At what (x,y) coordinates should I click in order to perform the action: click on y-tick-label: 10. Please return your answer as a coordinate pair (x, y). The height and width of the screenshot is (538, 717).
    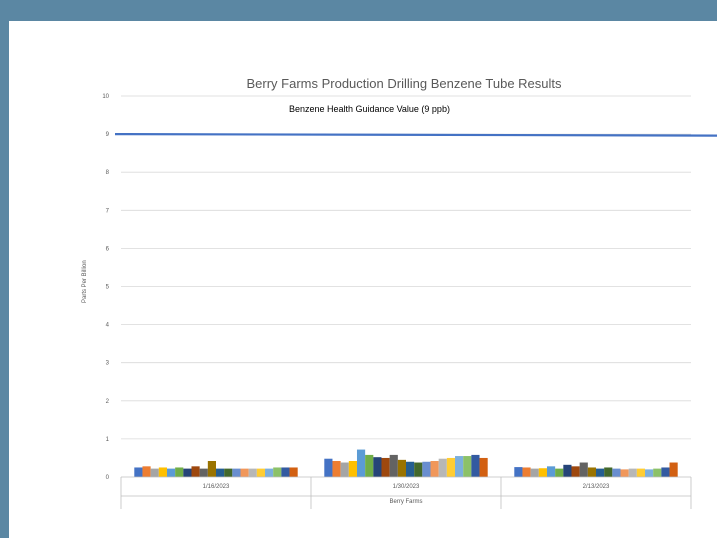
    Looking at the image, I should click on (105, 97).